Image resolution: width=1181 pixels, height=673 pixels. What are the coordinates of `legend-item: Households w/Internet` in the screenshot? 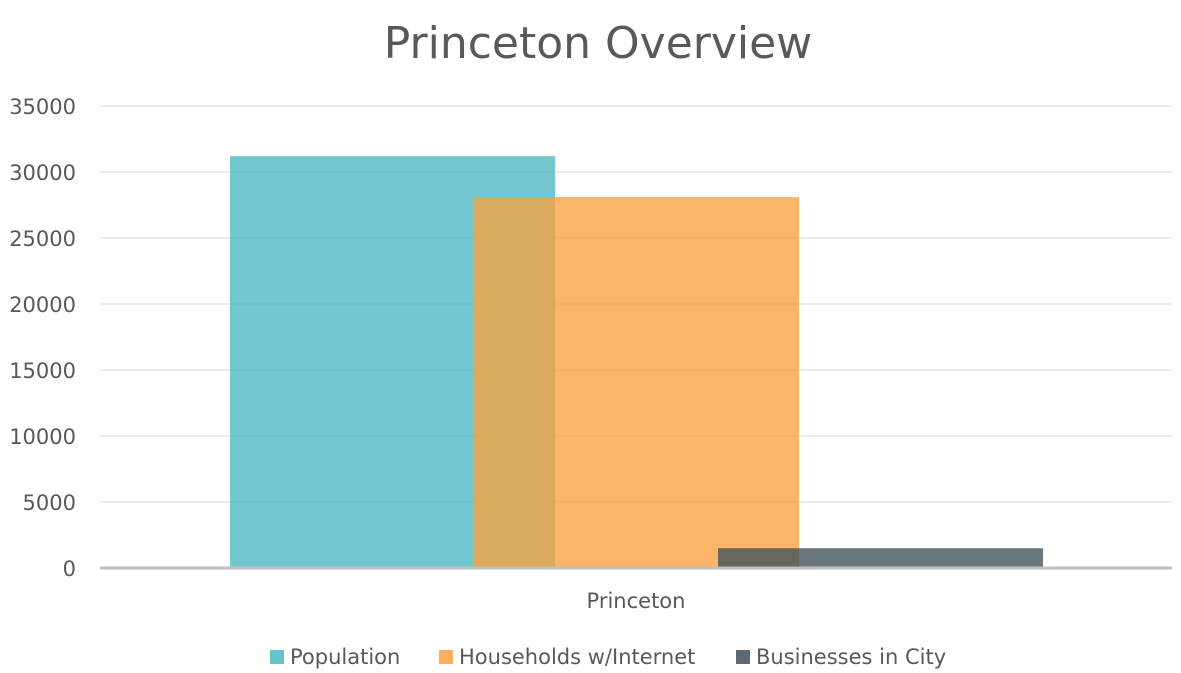 It's located at (567, 657).